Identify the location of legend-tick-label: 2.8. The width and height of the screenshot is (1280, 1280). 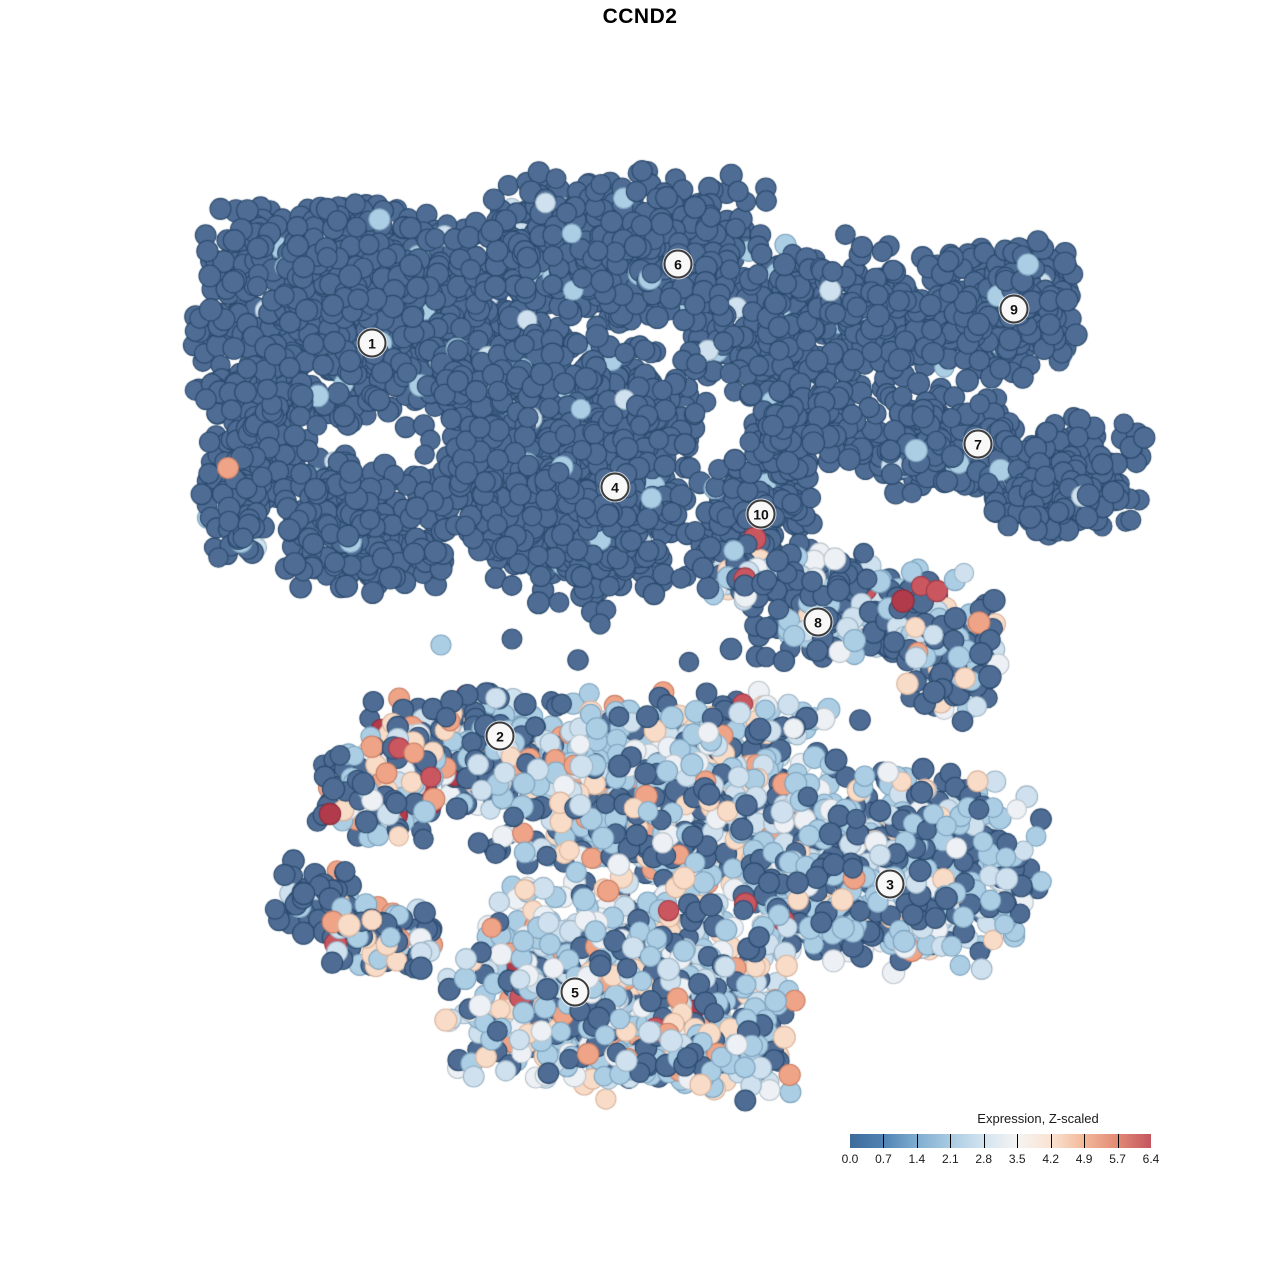
(984, 1159).